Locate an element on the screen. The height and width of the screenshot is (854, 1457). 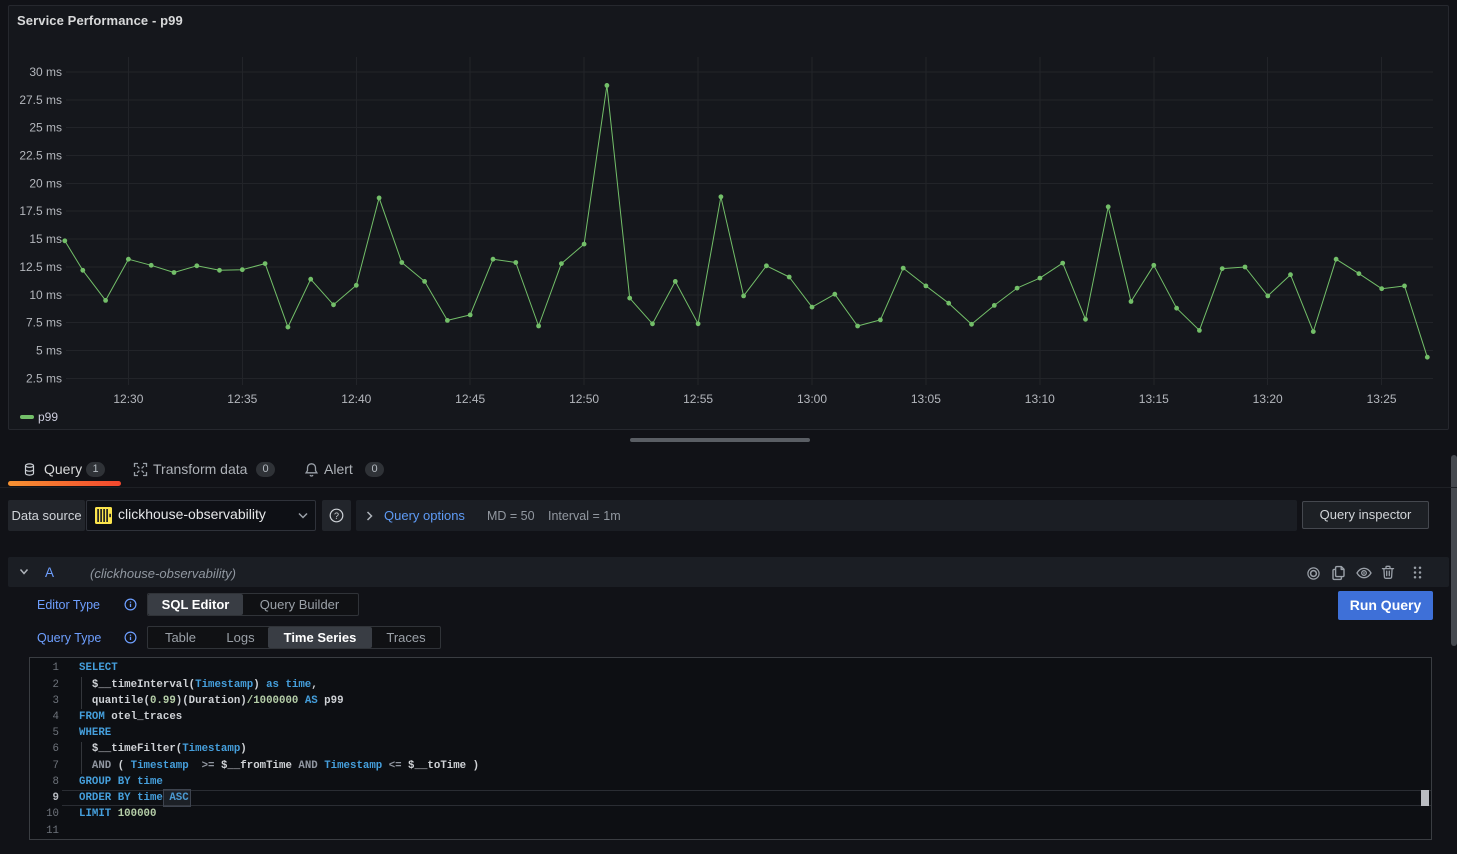
svg-text: 5 ms is located at coordinates (49, 351).